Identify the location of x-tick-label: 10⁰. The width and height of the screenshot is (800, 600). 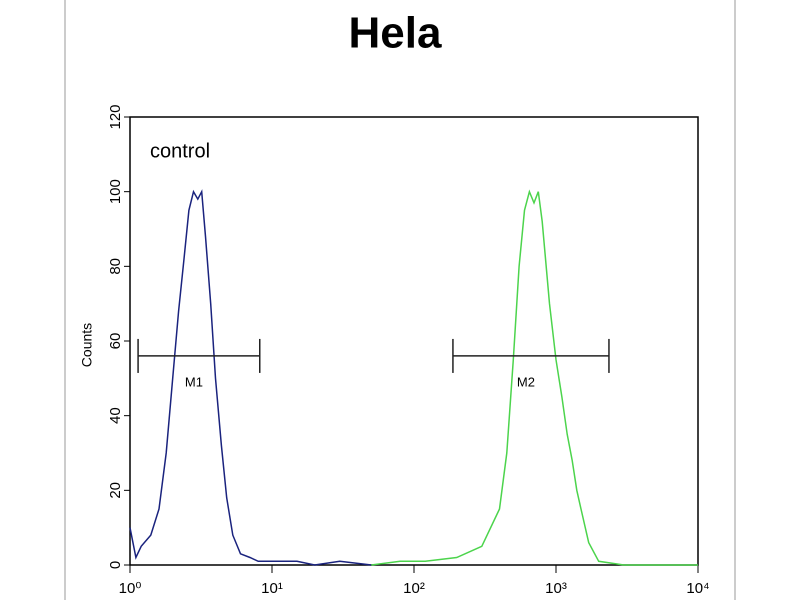
(130, 588).